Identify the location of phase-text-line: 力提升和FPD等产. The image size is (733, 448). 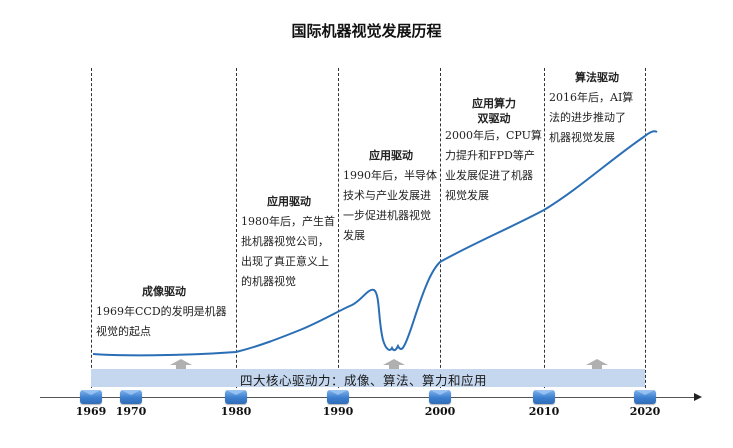
(490, 155).